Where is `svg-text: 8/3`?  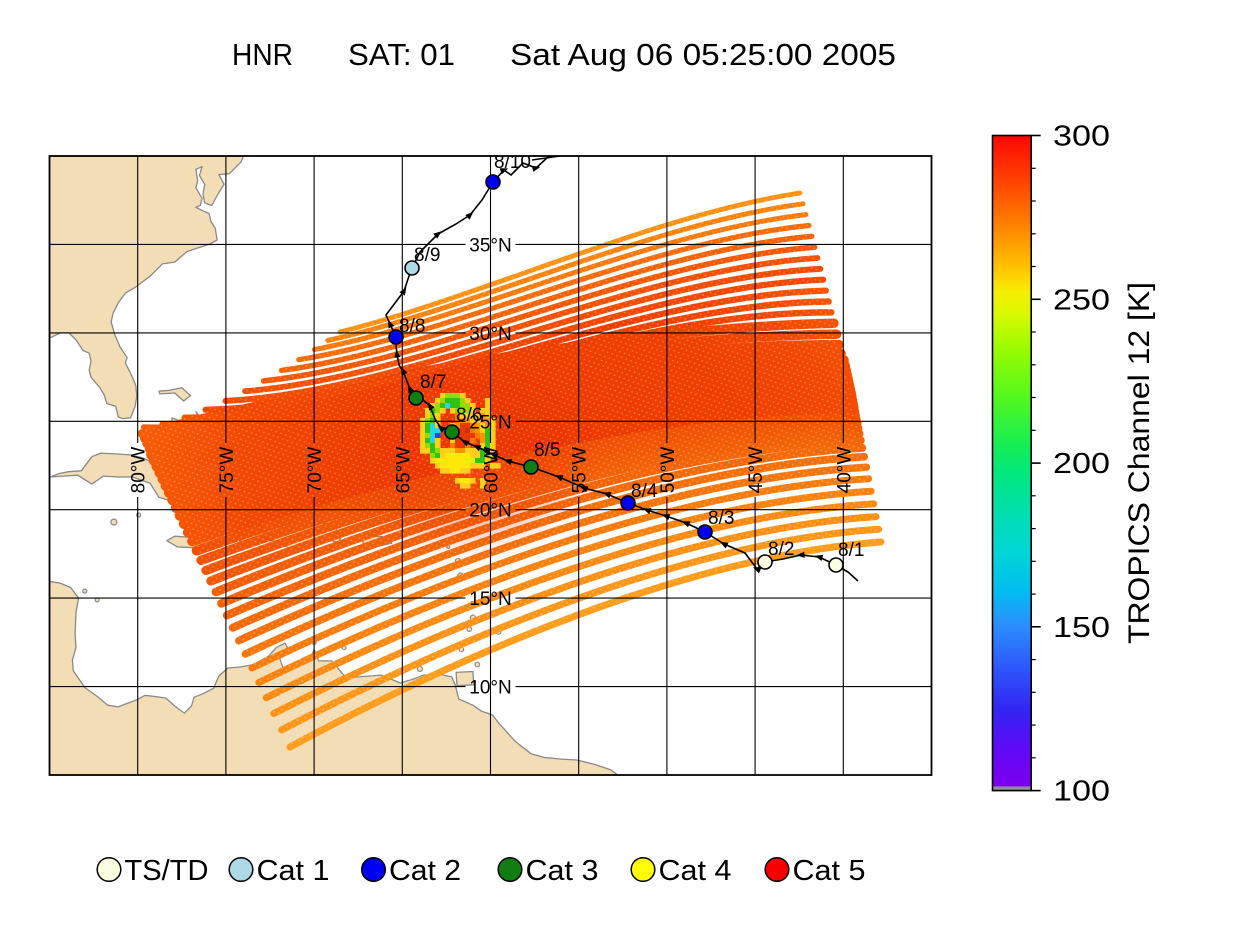
svg-text: 8/3 is located at coordinates (721, 518).